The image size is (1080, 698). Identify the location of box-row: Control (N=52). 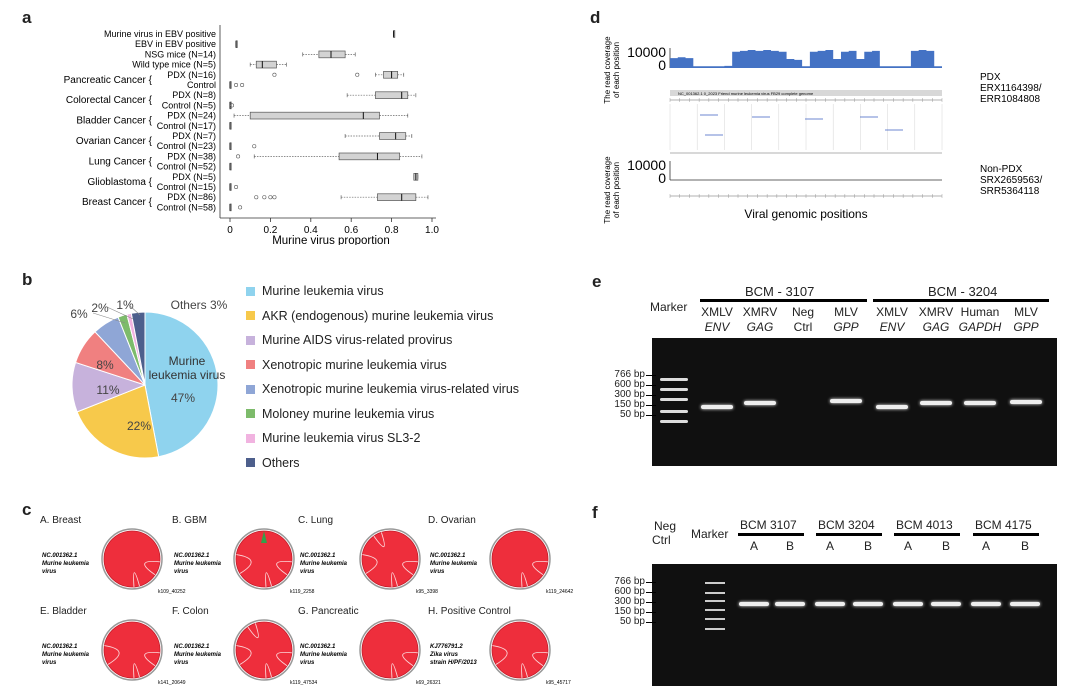
(194, 167).